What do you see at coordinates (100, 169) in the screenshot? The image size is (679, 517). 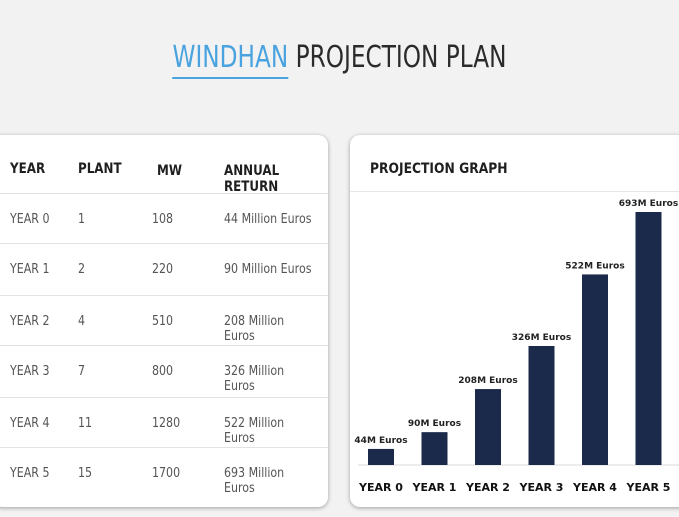 I see `header-plant: PLANT` at bounding box center [100, 169].